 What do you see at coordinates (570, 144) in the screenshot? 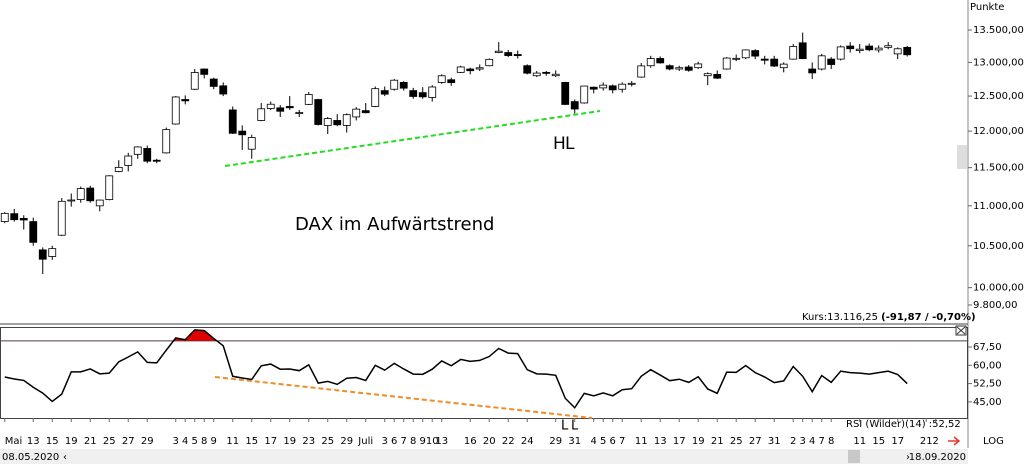
I see `marker-l: L` at bounding box center [570, 144].